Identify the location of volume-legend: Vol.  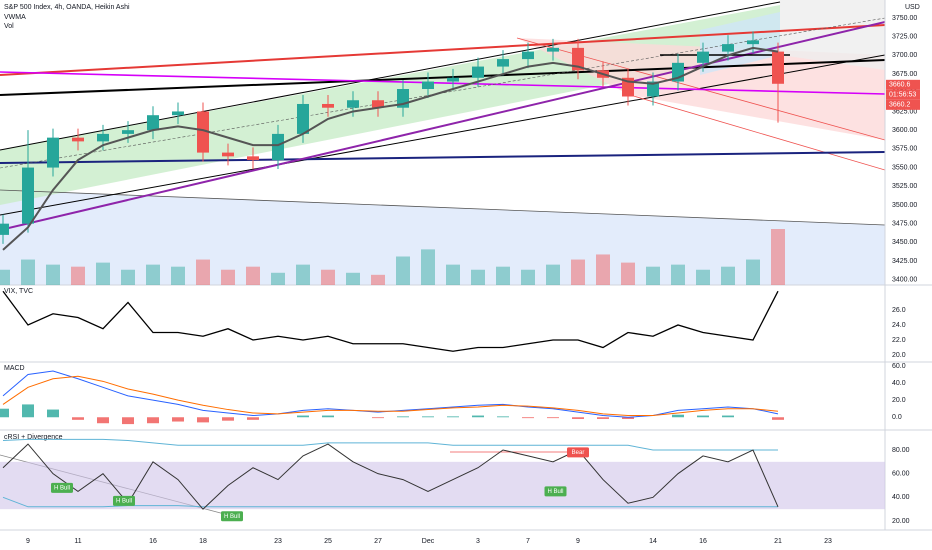
(9, 26).